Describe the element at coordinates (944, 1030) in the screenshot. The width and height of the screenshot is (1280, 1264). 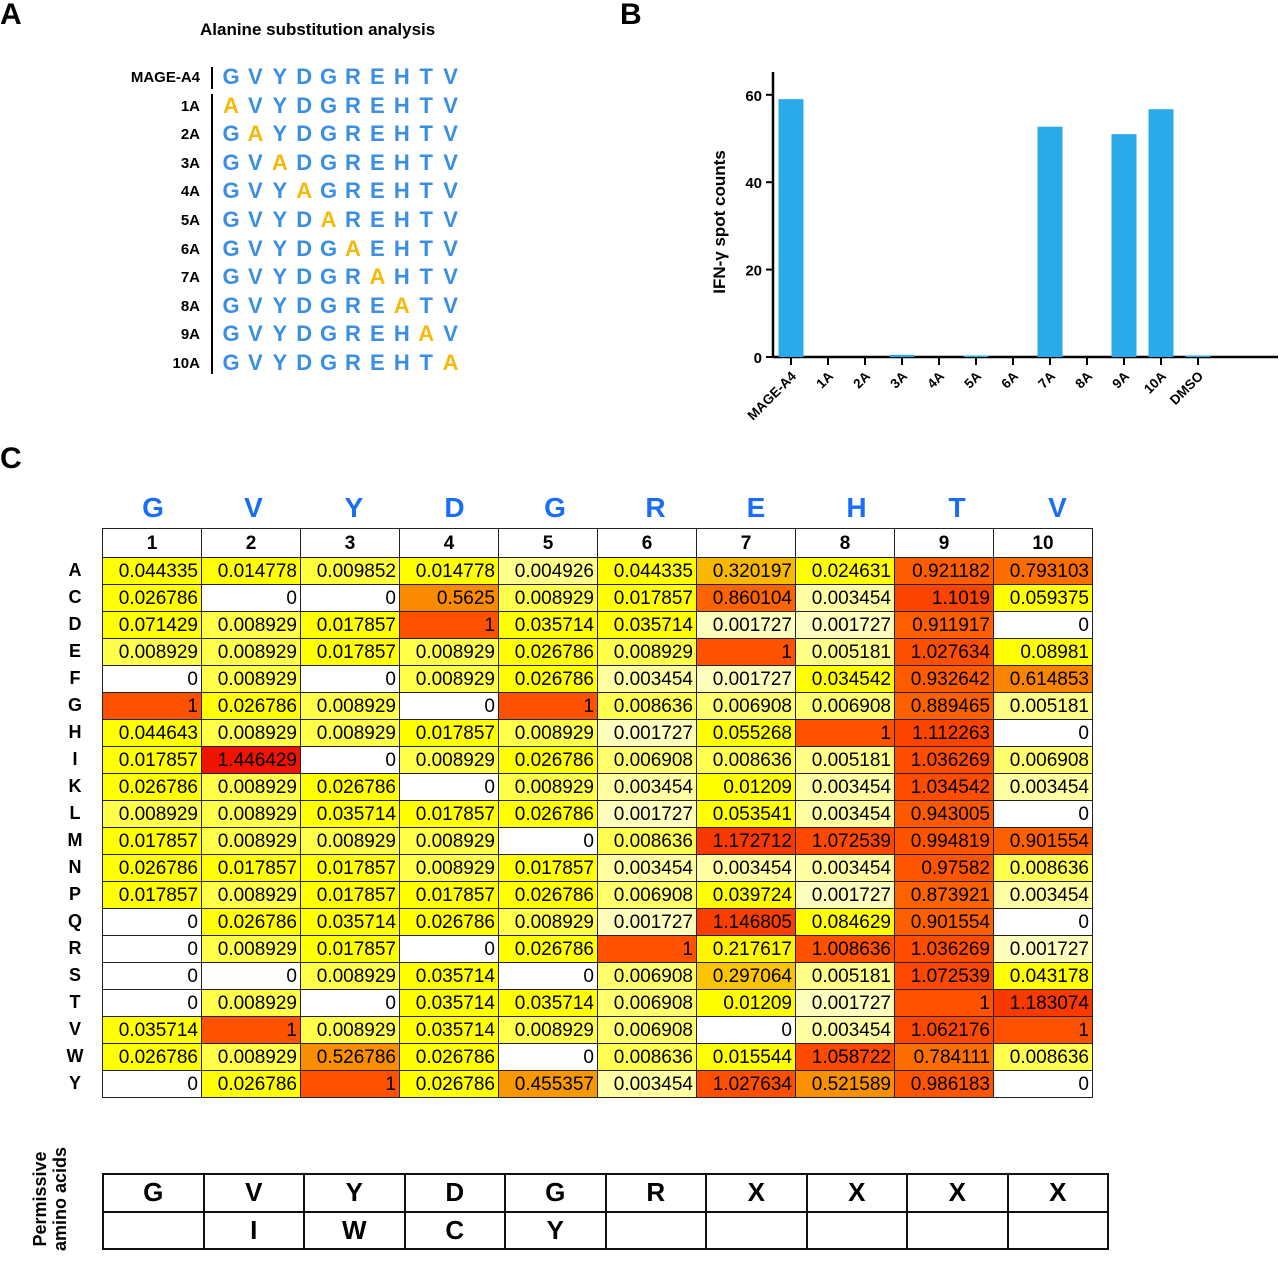
I see `heatmap-cell: 1.062176` at that location.